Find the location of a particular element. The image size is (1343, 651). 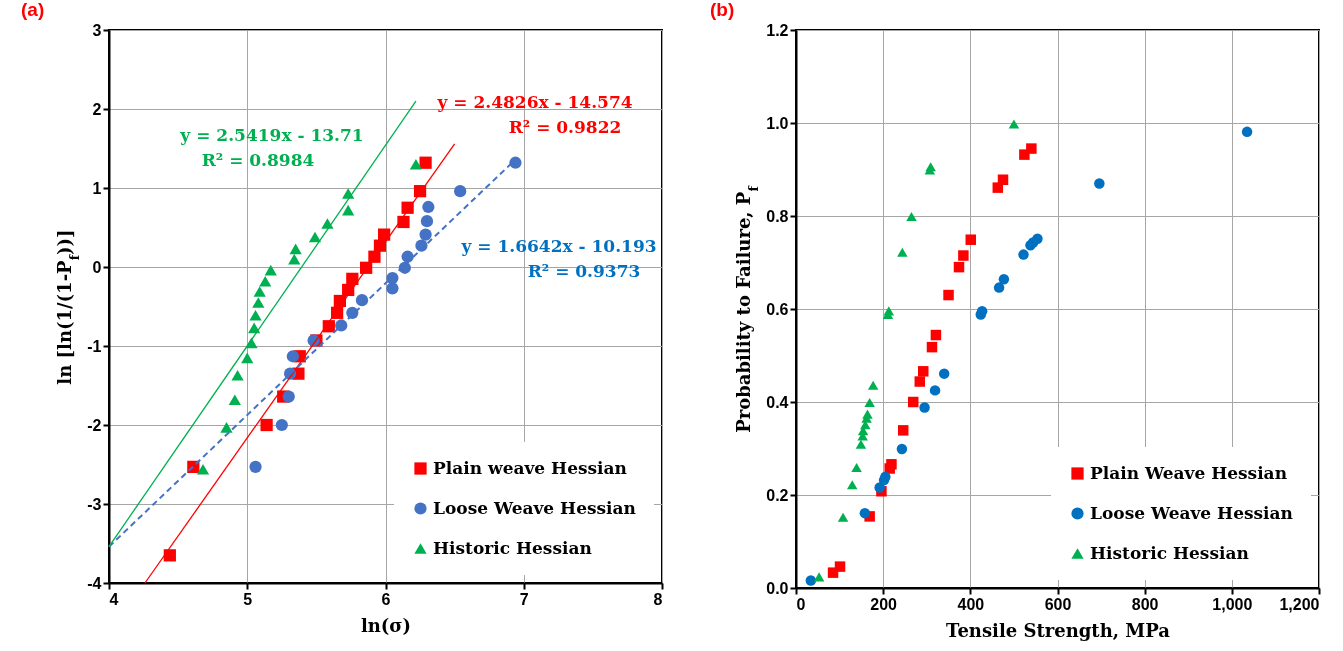

y-tick-label: -3 is located at coordinates (94, 504).